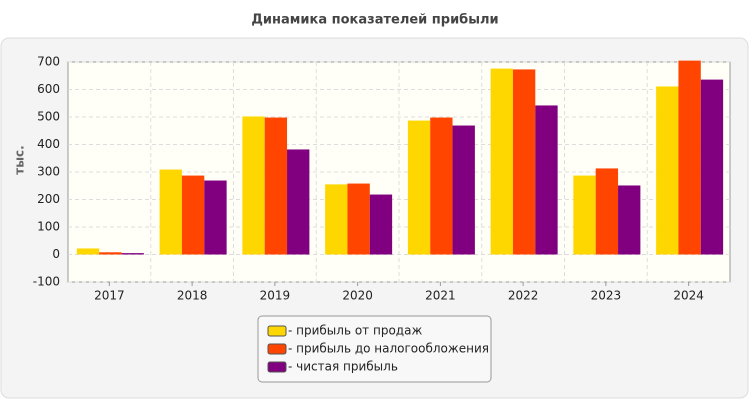 This screenshot has height=404, width=750. Describe the element at coordinates (275, 296) in the screenshot. I see `x-tick-label: 2019` at that location.